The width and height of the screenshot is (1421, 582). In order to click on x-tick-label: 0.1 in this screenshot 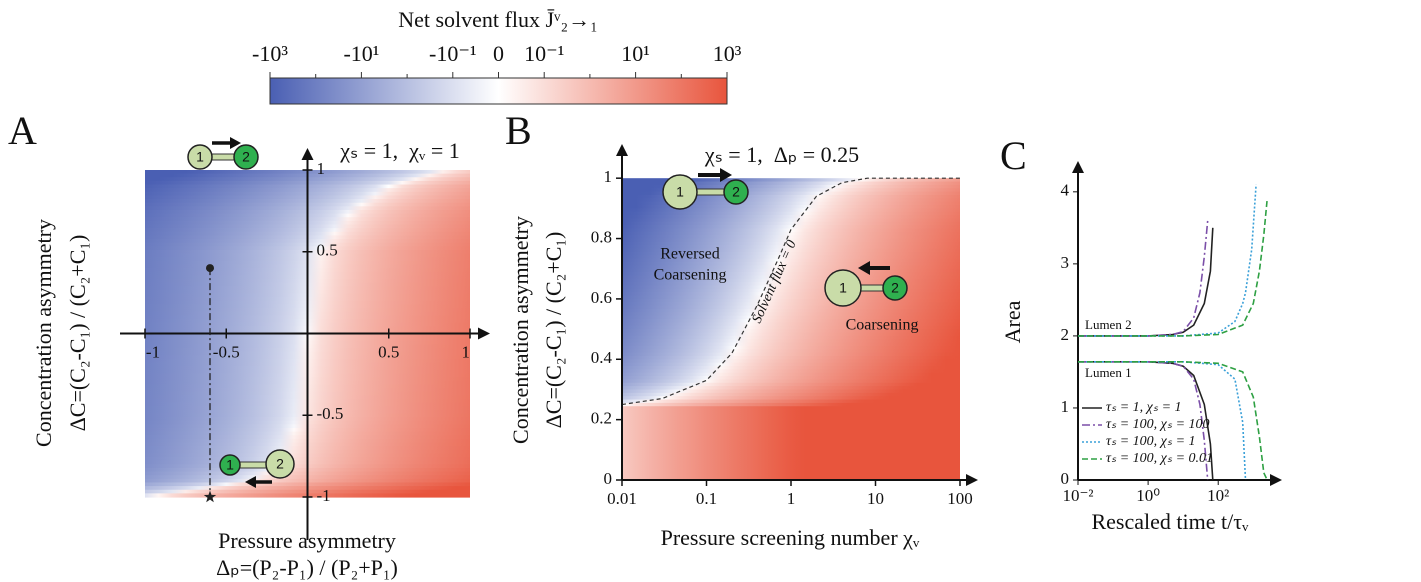, I will do `click(706, 498)`.